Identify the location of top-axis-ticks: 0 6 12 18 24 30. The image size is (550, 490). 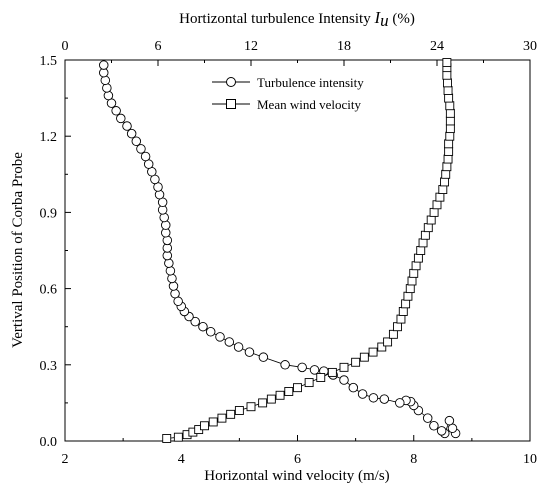
(299, 52).